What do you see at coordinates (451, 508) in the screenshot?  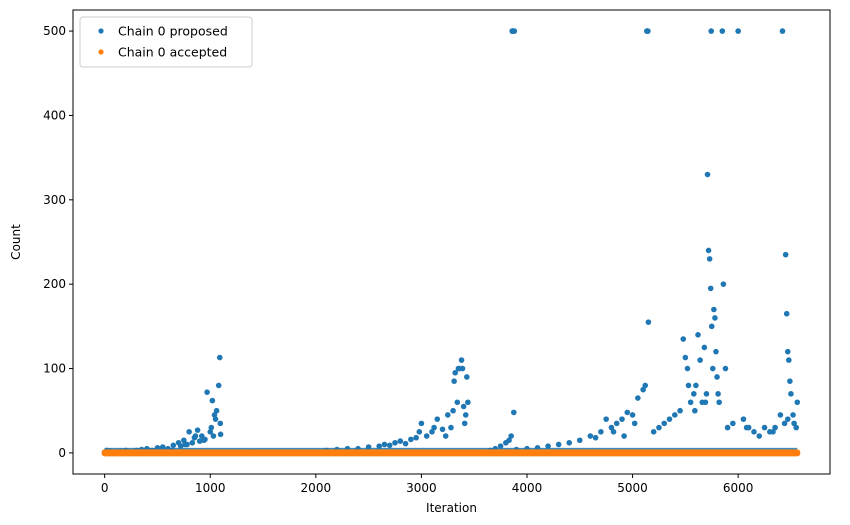 I see `x-axis-label: Iteration` at bounding box center [451, 508].